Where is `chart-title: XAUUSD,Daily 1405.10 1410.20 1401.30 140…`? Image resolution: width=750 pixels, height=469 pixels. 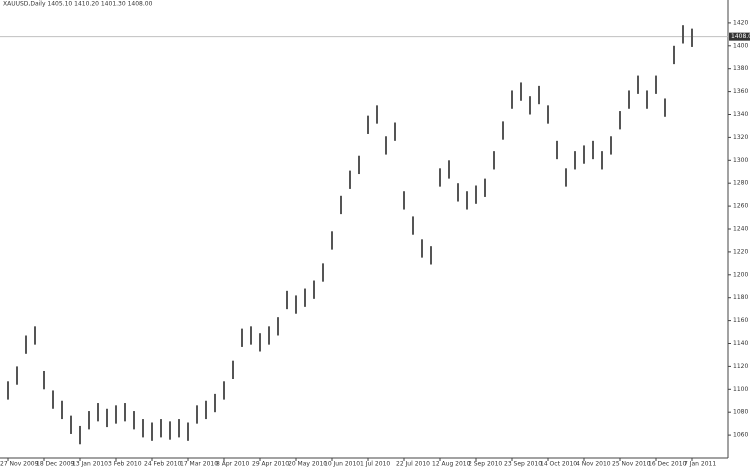
chart-title: XAUUSD,Daily 1405.10 1410.20 1401.30 140… is located at coordinates (78, 4).